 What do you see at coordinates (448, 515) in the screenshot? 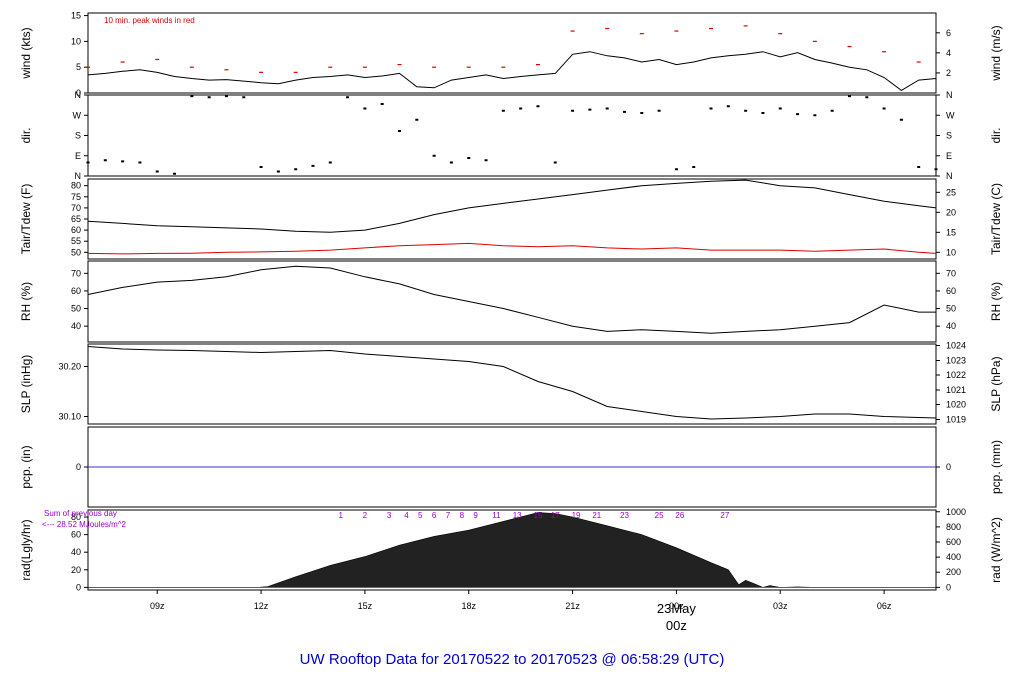
I see `rad-hour-label: 7` at bounding box center [448, 515].